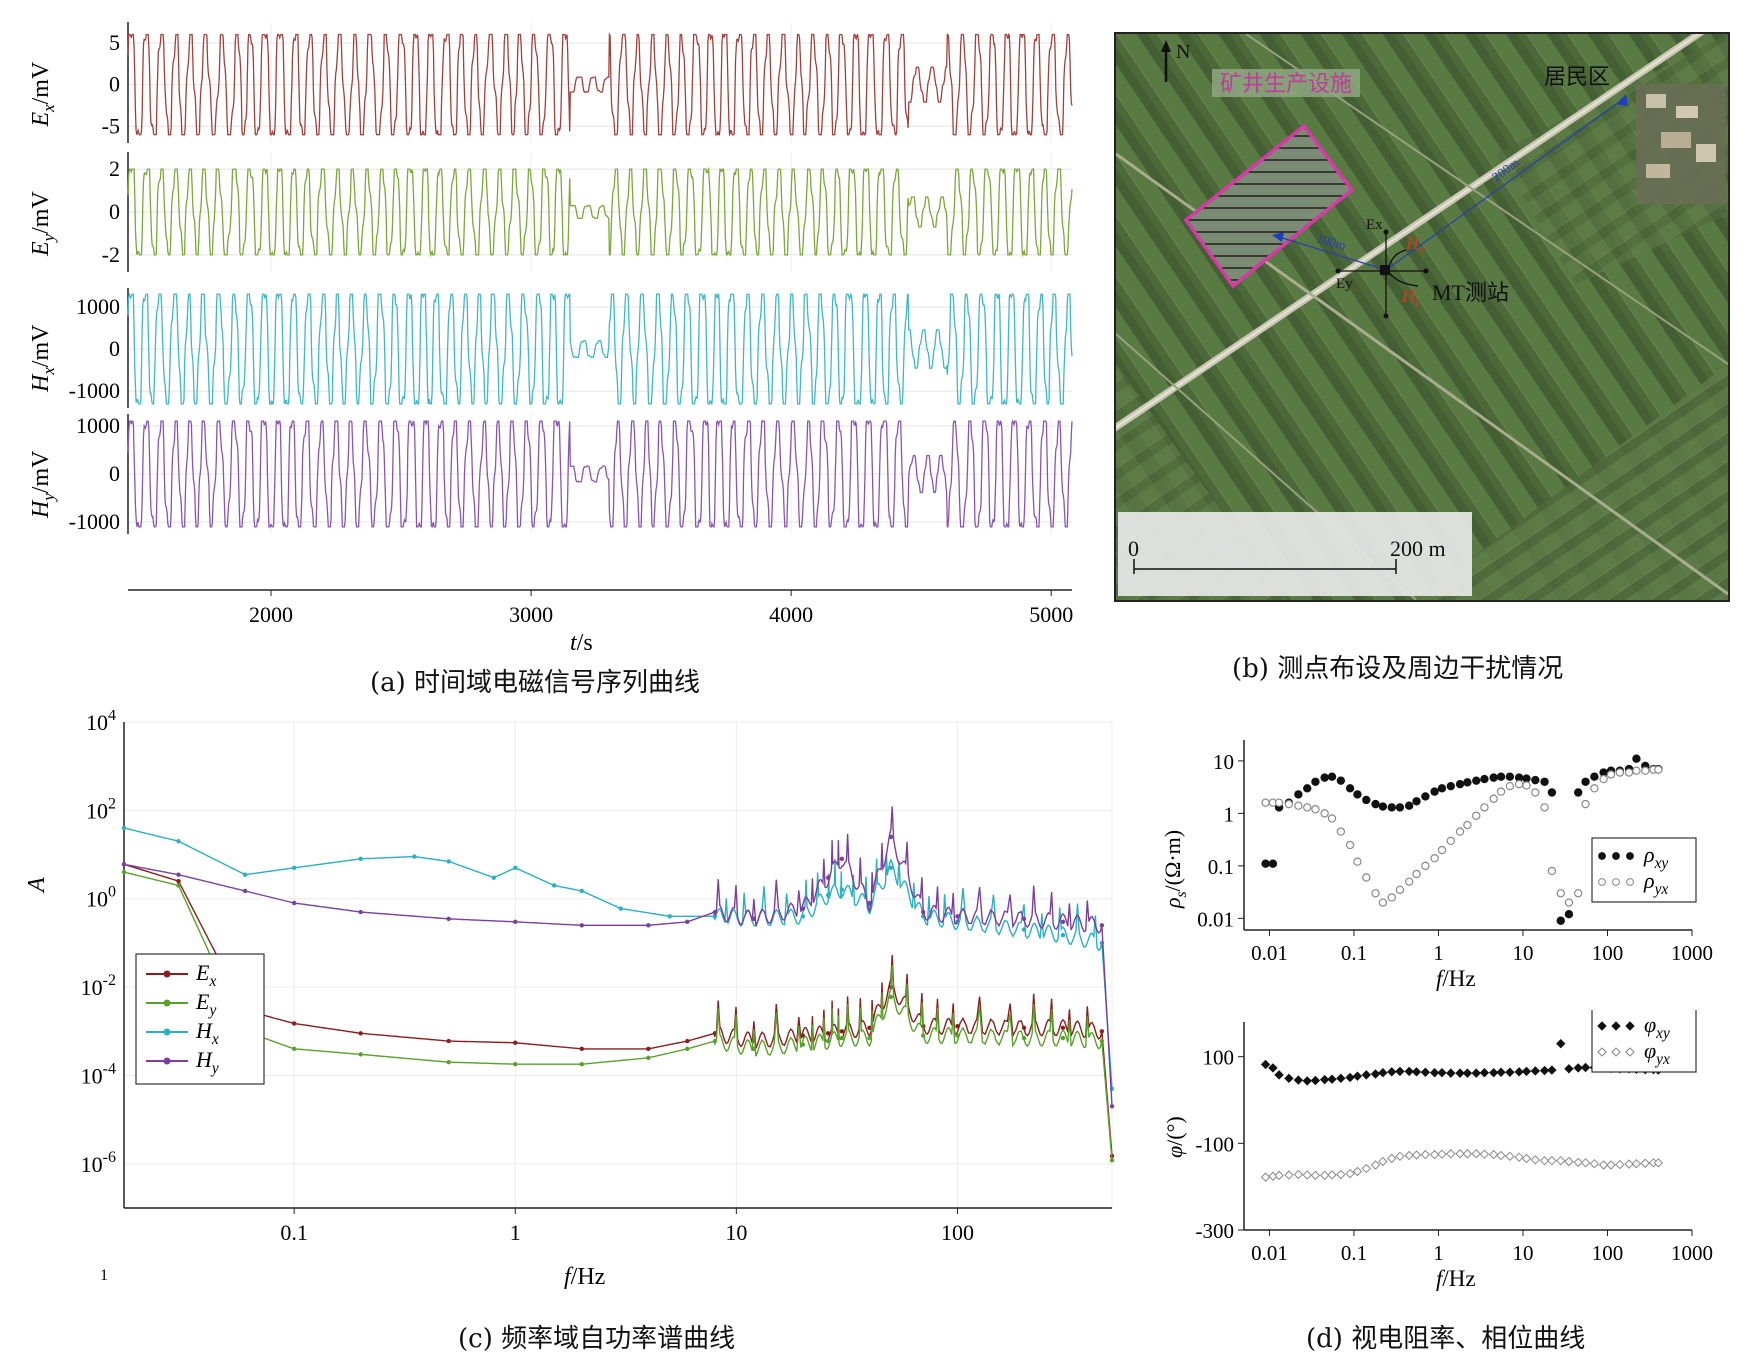 This screenshot has height=1359, width=1748. I want to click on x-tick-label: 10, so click(1522, 953).